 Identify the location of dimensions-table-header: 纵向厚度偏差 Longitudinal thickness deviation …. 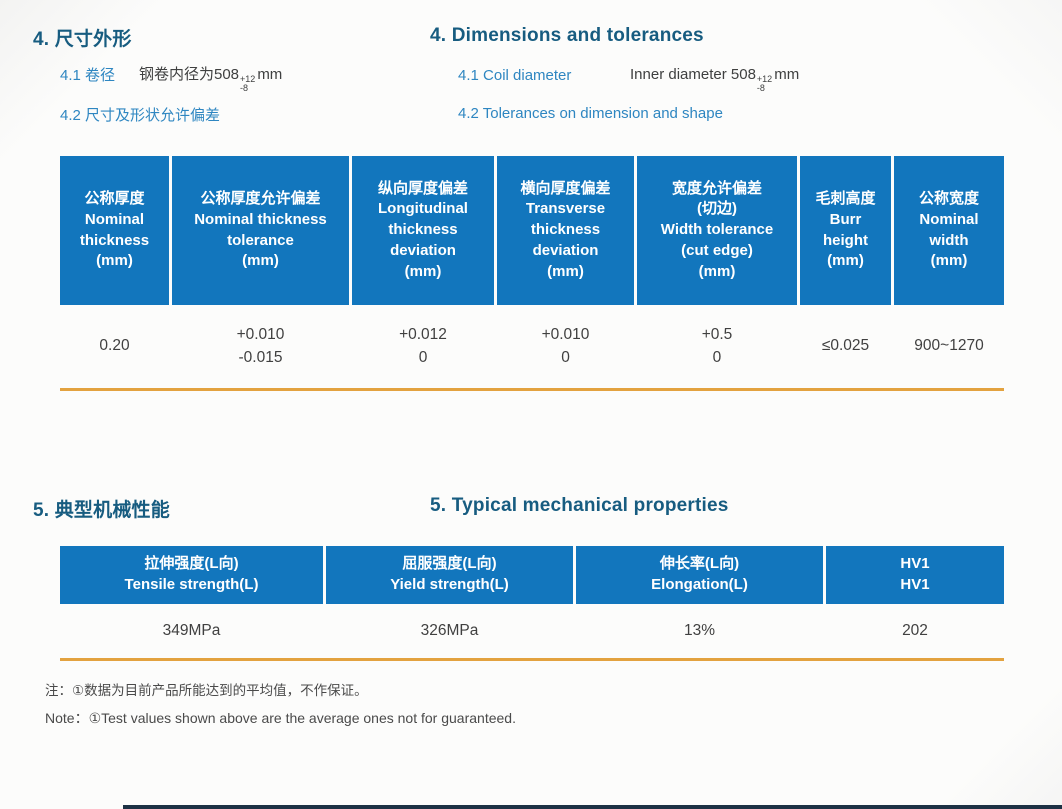
(423, 230).